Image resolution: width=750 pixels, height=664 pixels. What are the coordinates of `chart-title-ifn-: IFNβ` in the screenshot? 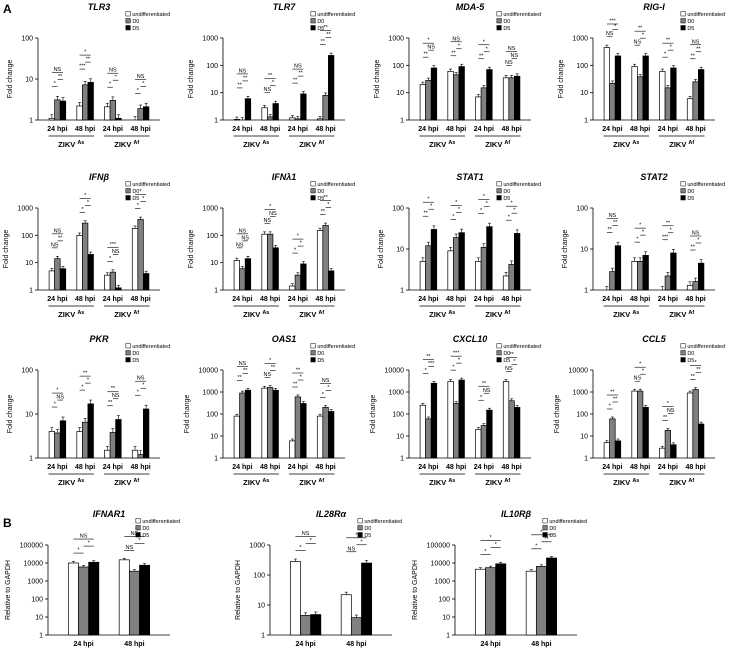 It's located at (99, 177).